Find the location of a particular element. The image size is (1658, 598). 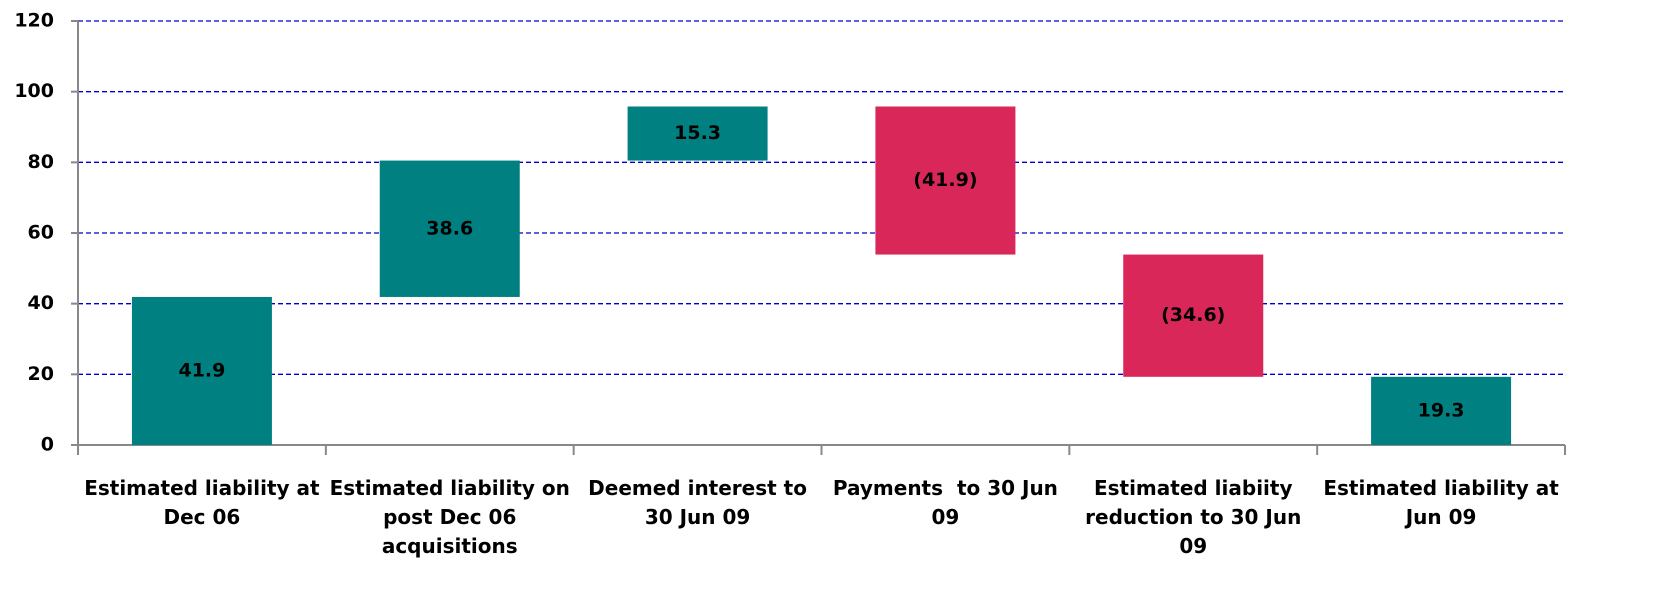

y-tick-label: 60 is located at coordinates (41, 233).